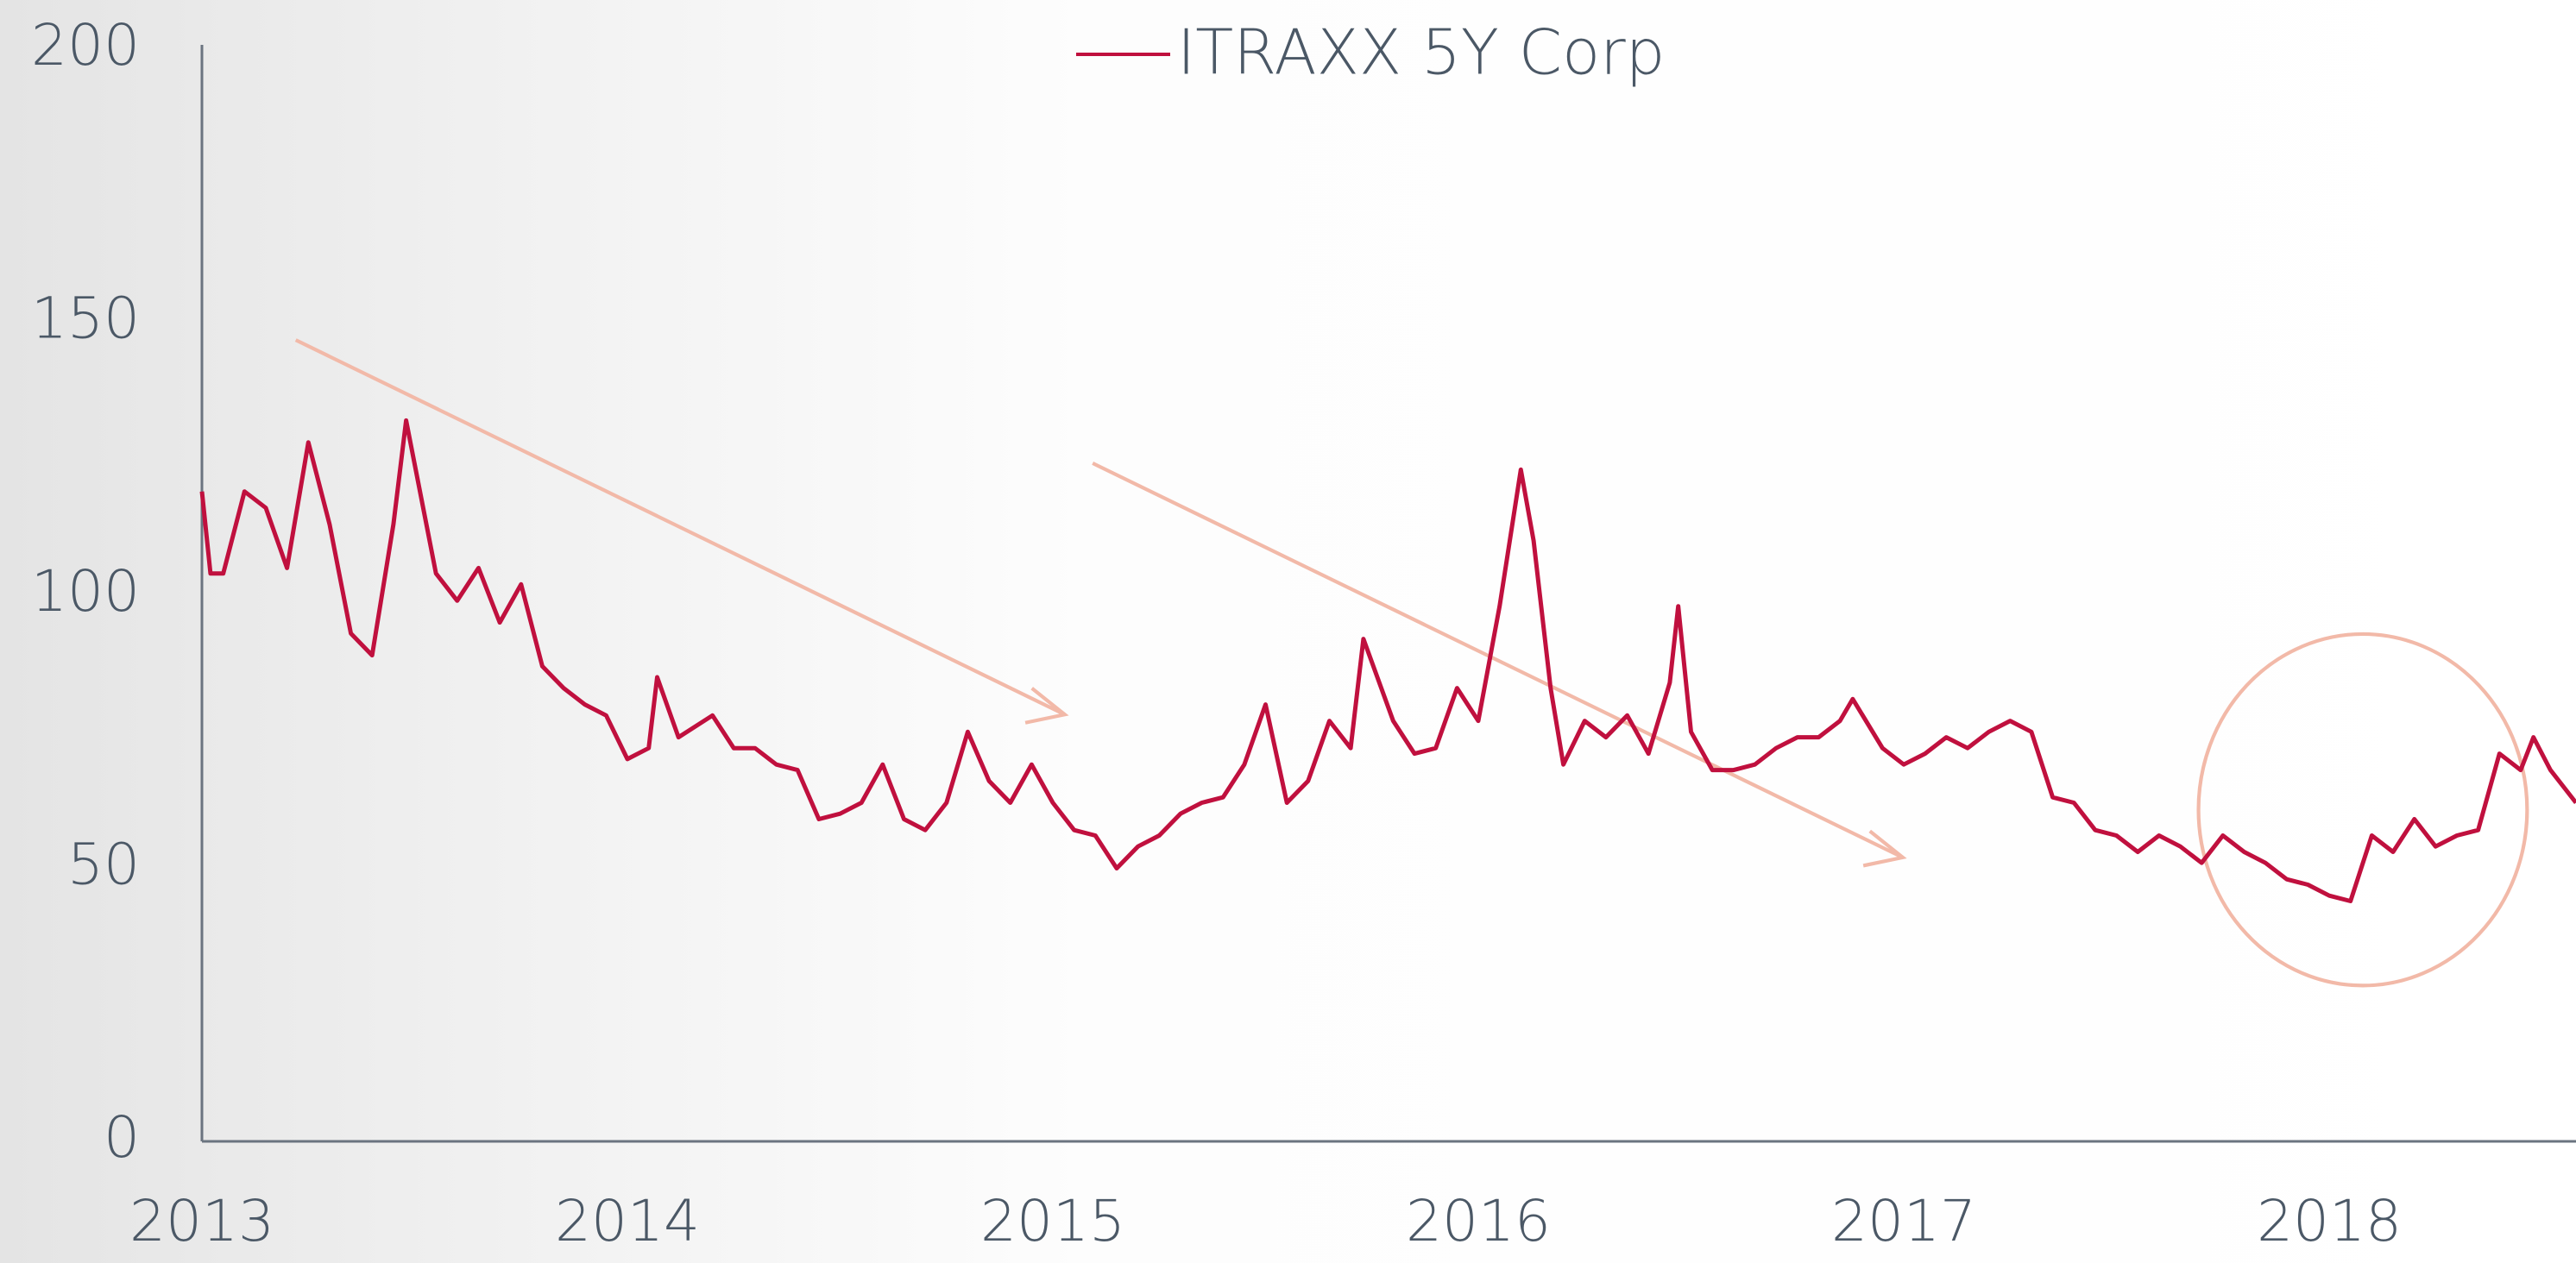  Describe the element at coordinates (85, 591) in the screenshot. I see `y-tick-label: 100` at that location.